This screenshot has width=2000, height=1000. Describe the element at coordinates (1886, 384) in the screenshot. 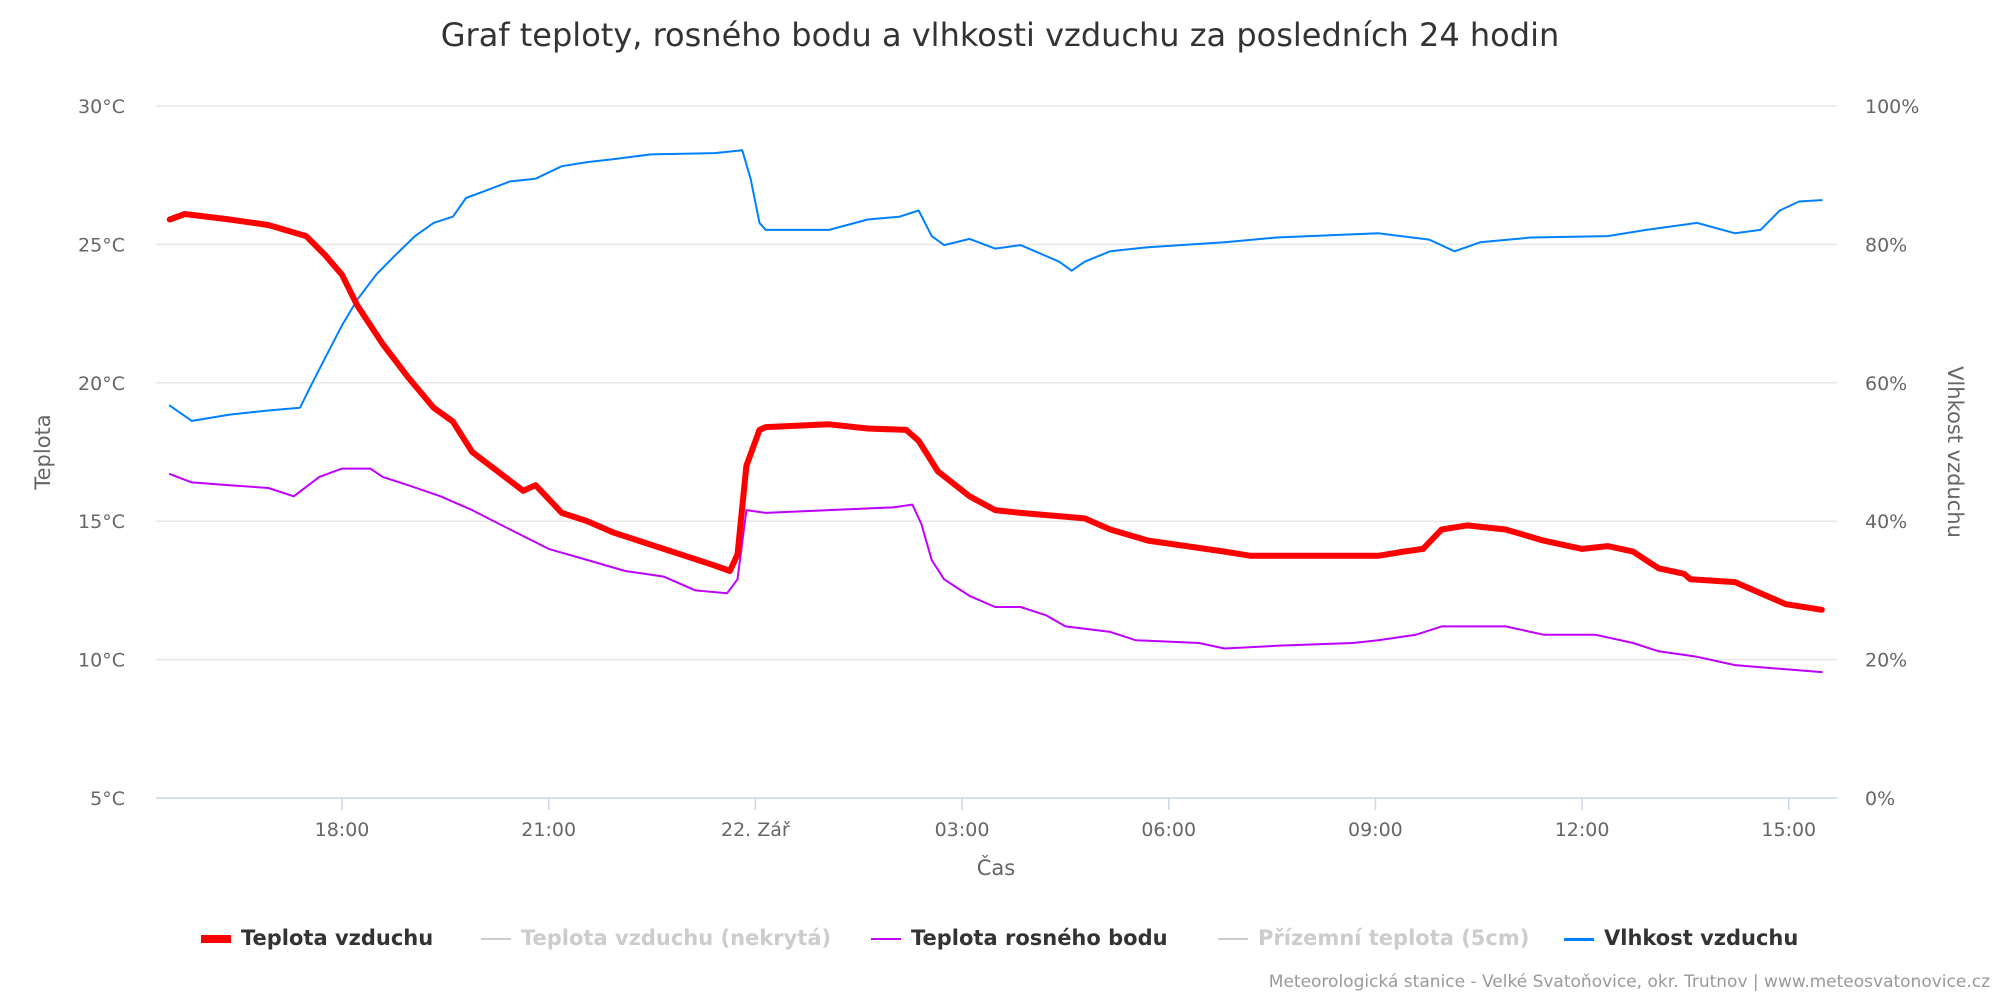

I see `y2-tick-label: 60%` at that location.